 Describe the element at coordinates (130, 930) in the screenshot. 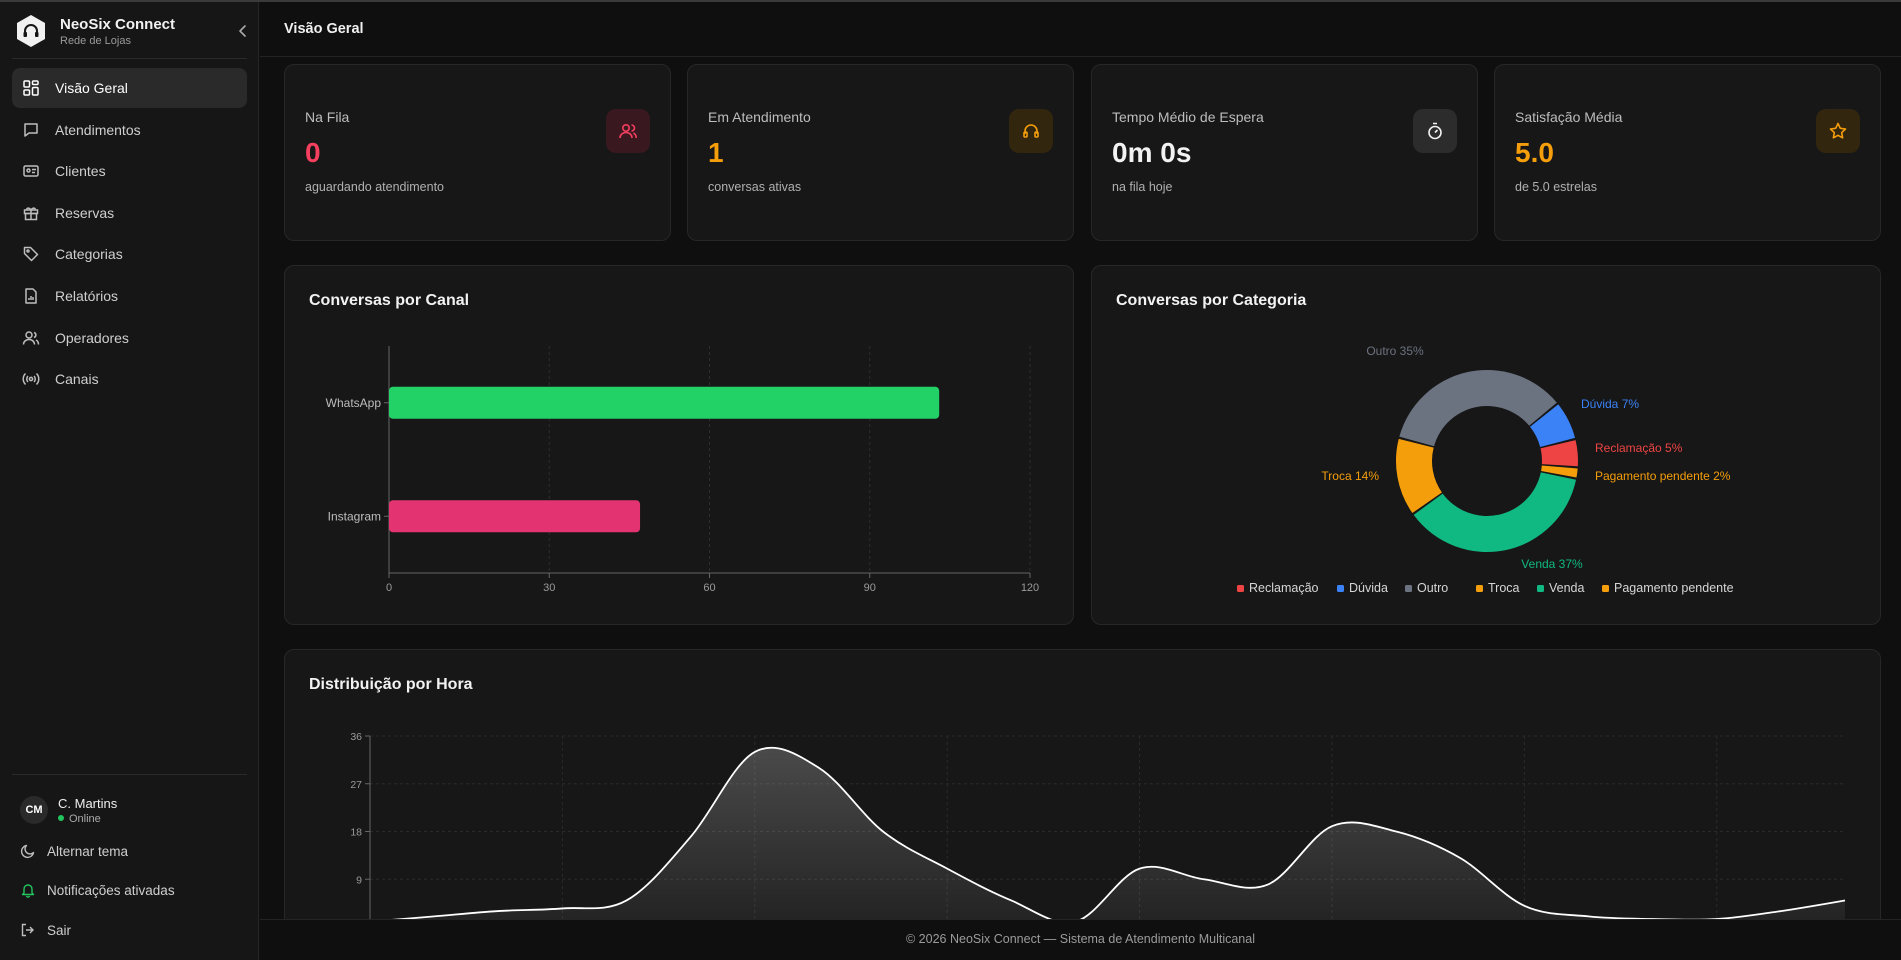

I see `logout-button: Sair` at that location.